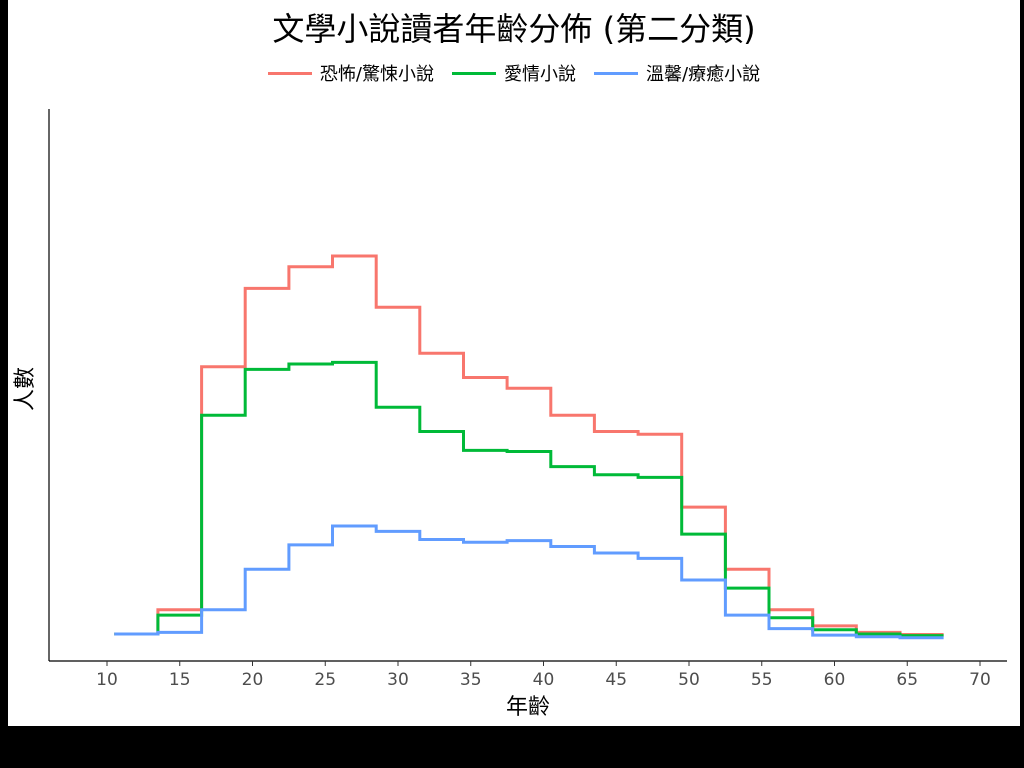  Describe the element at coordinates (25, 389) in the screenshot. I see `y-axis-title: 人數` at that location.